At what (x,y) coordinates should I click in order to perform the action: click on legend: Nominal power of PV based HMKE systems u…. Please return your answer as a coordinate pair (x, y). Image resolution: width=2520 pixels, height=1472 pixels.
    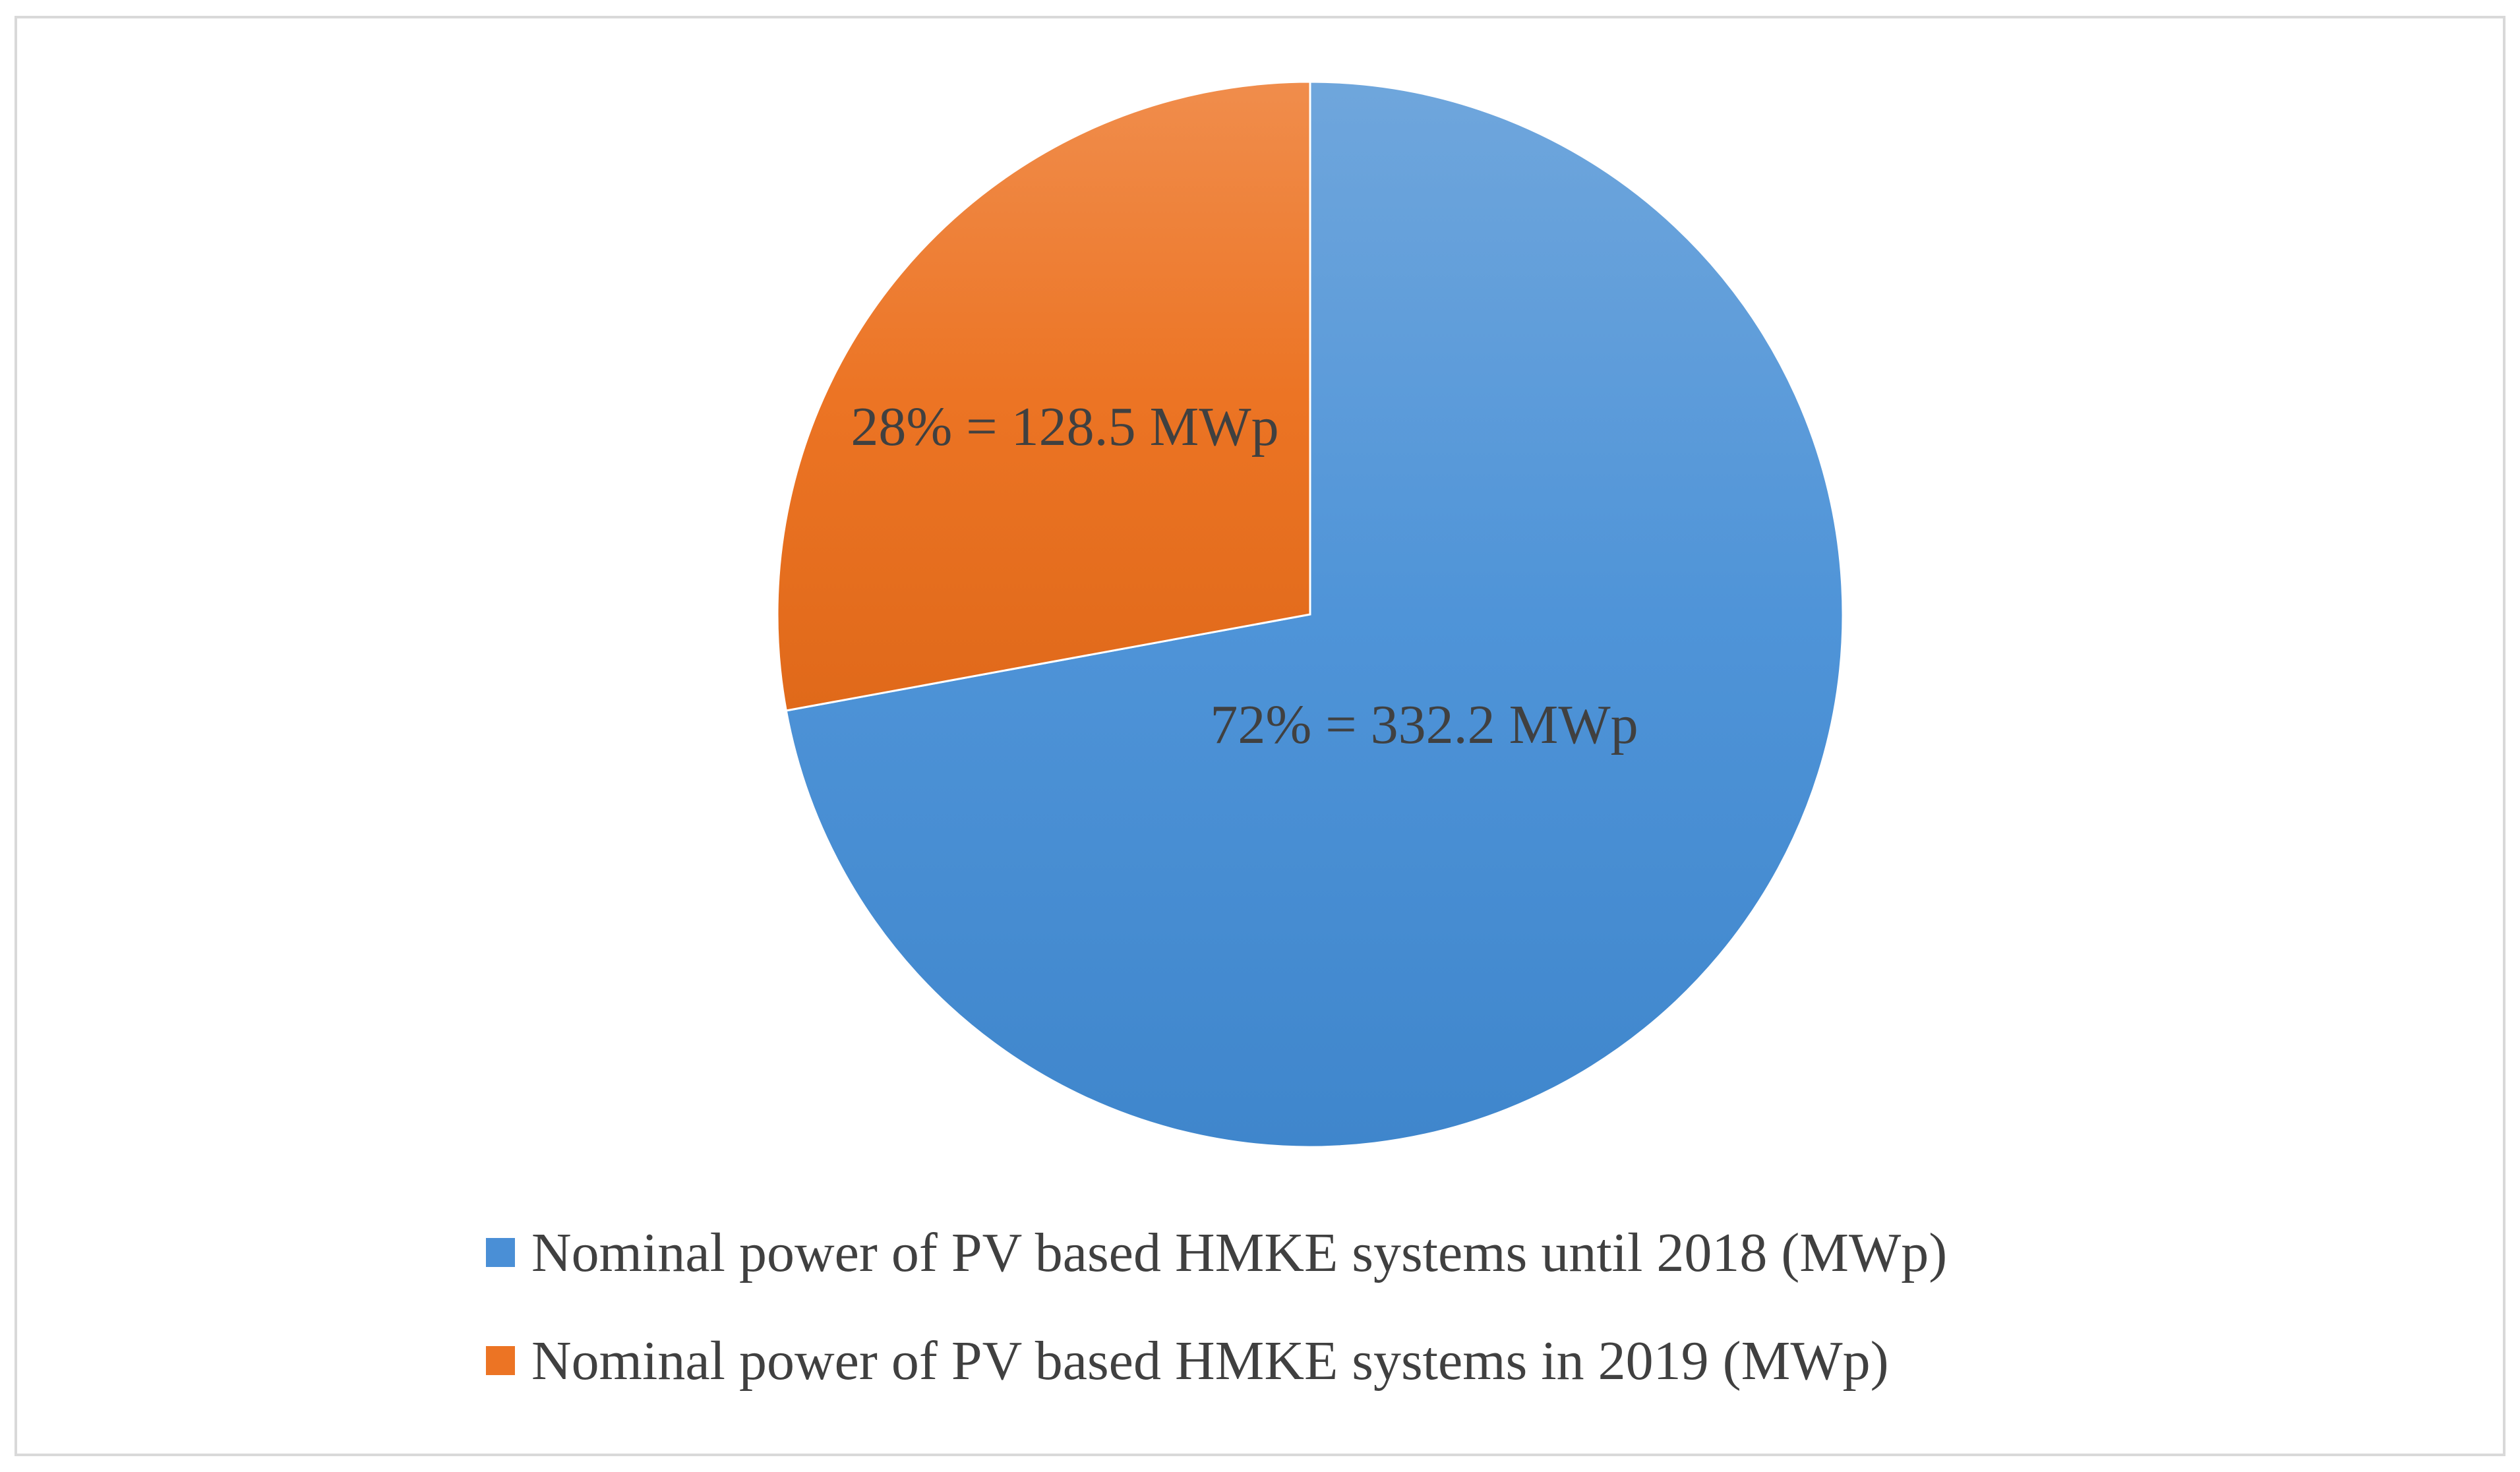
    Looking at the image, I should click on (1216, 1307).